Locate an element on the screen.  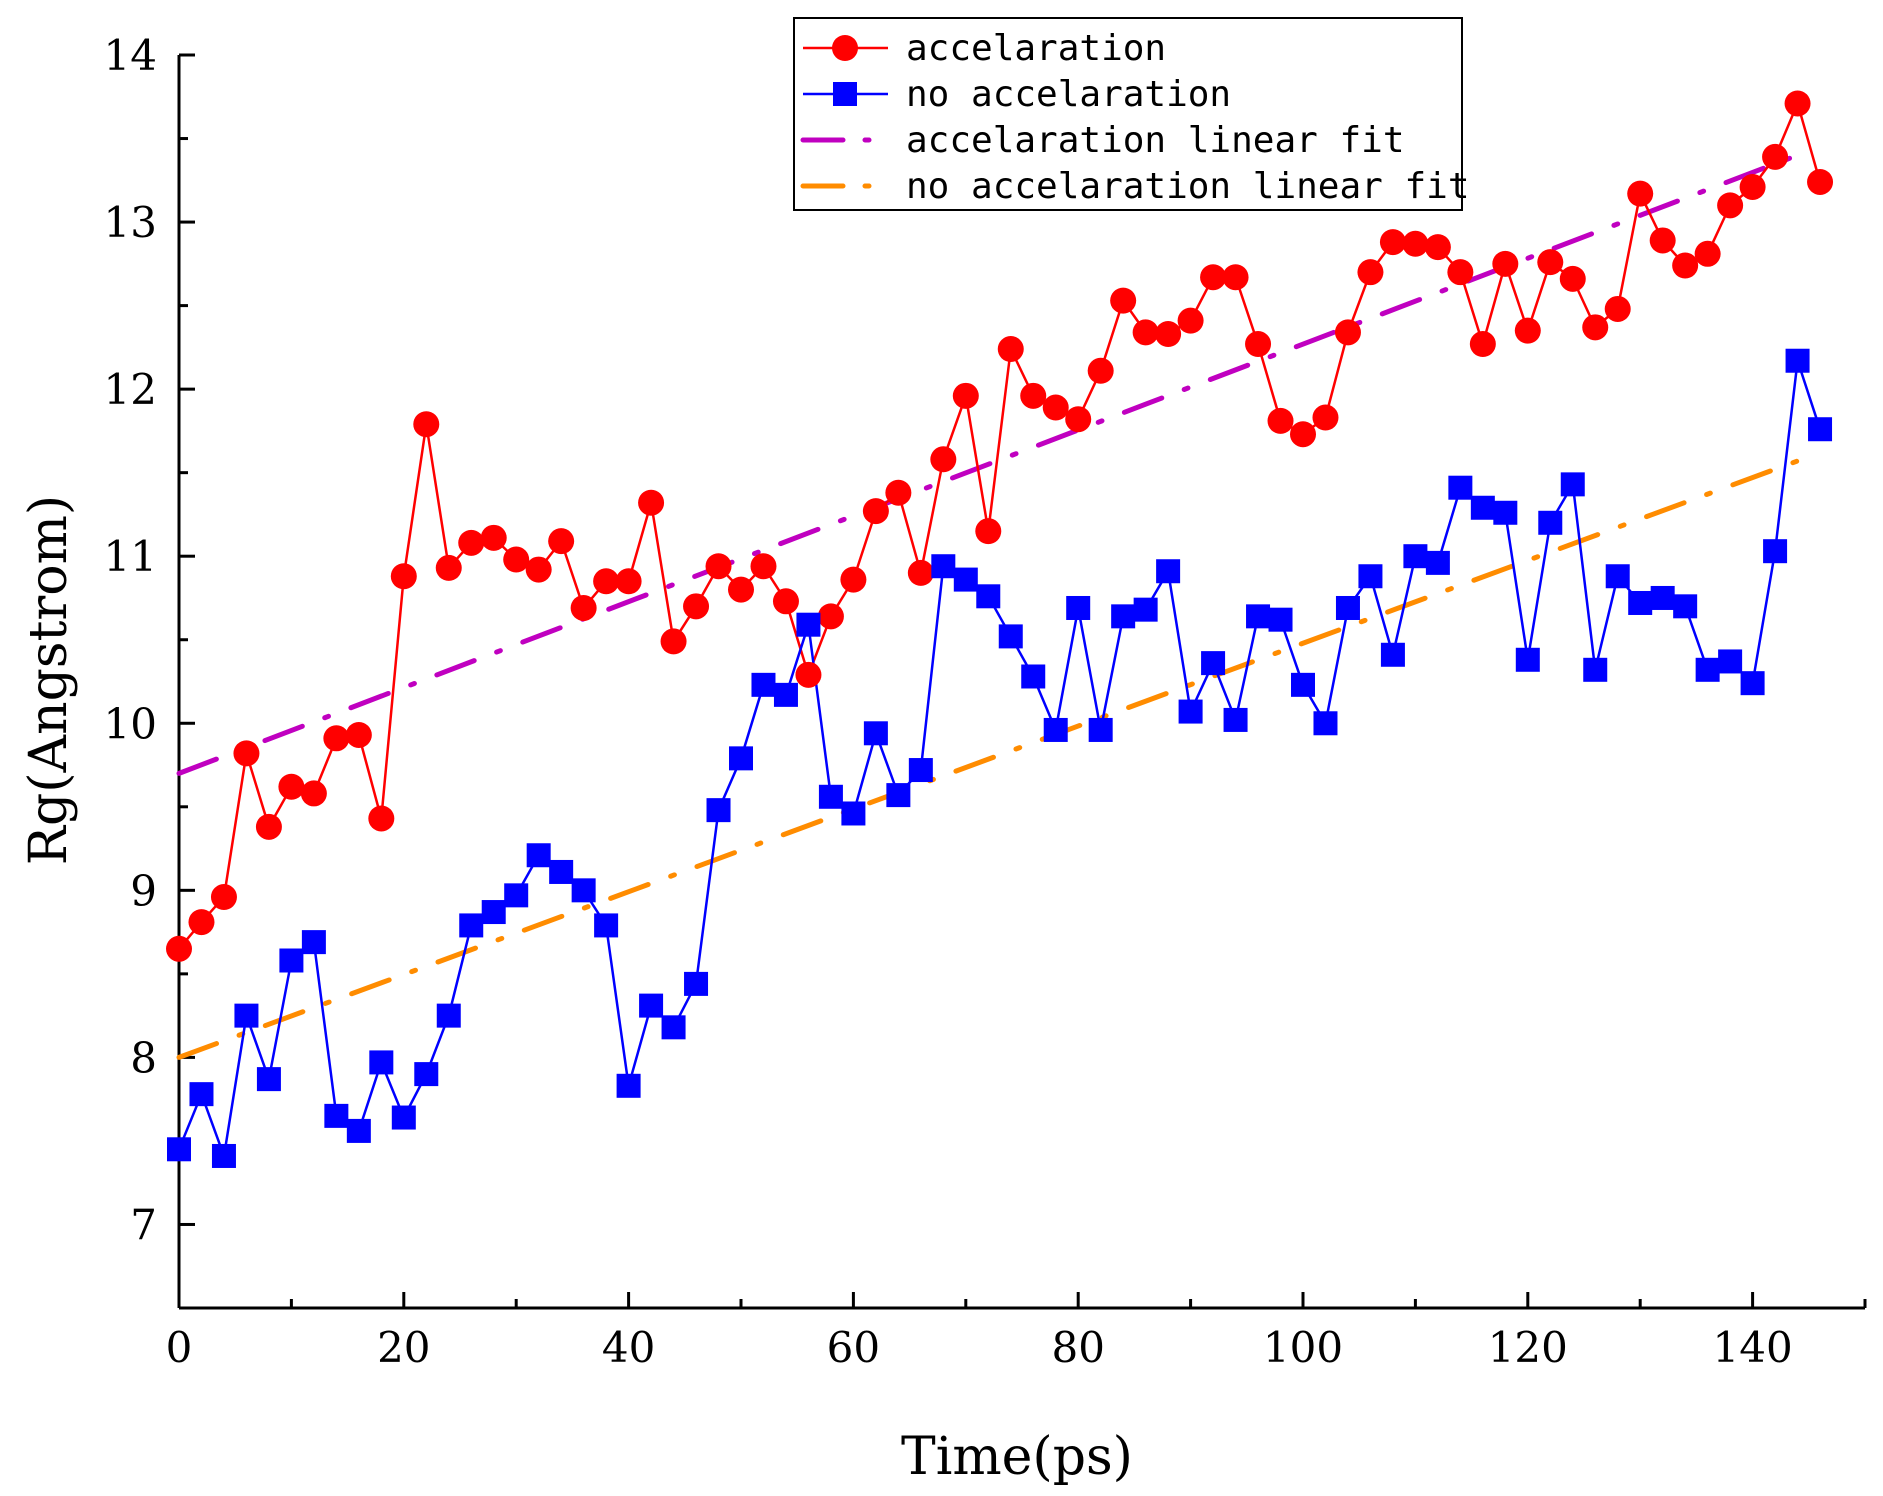
x-tick-label: 40 is located at coordinates (628, 1347).